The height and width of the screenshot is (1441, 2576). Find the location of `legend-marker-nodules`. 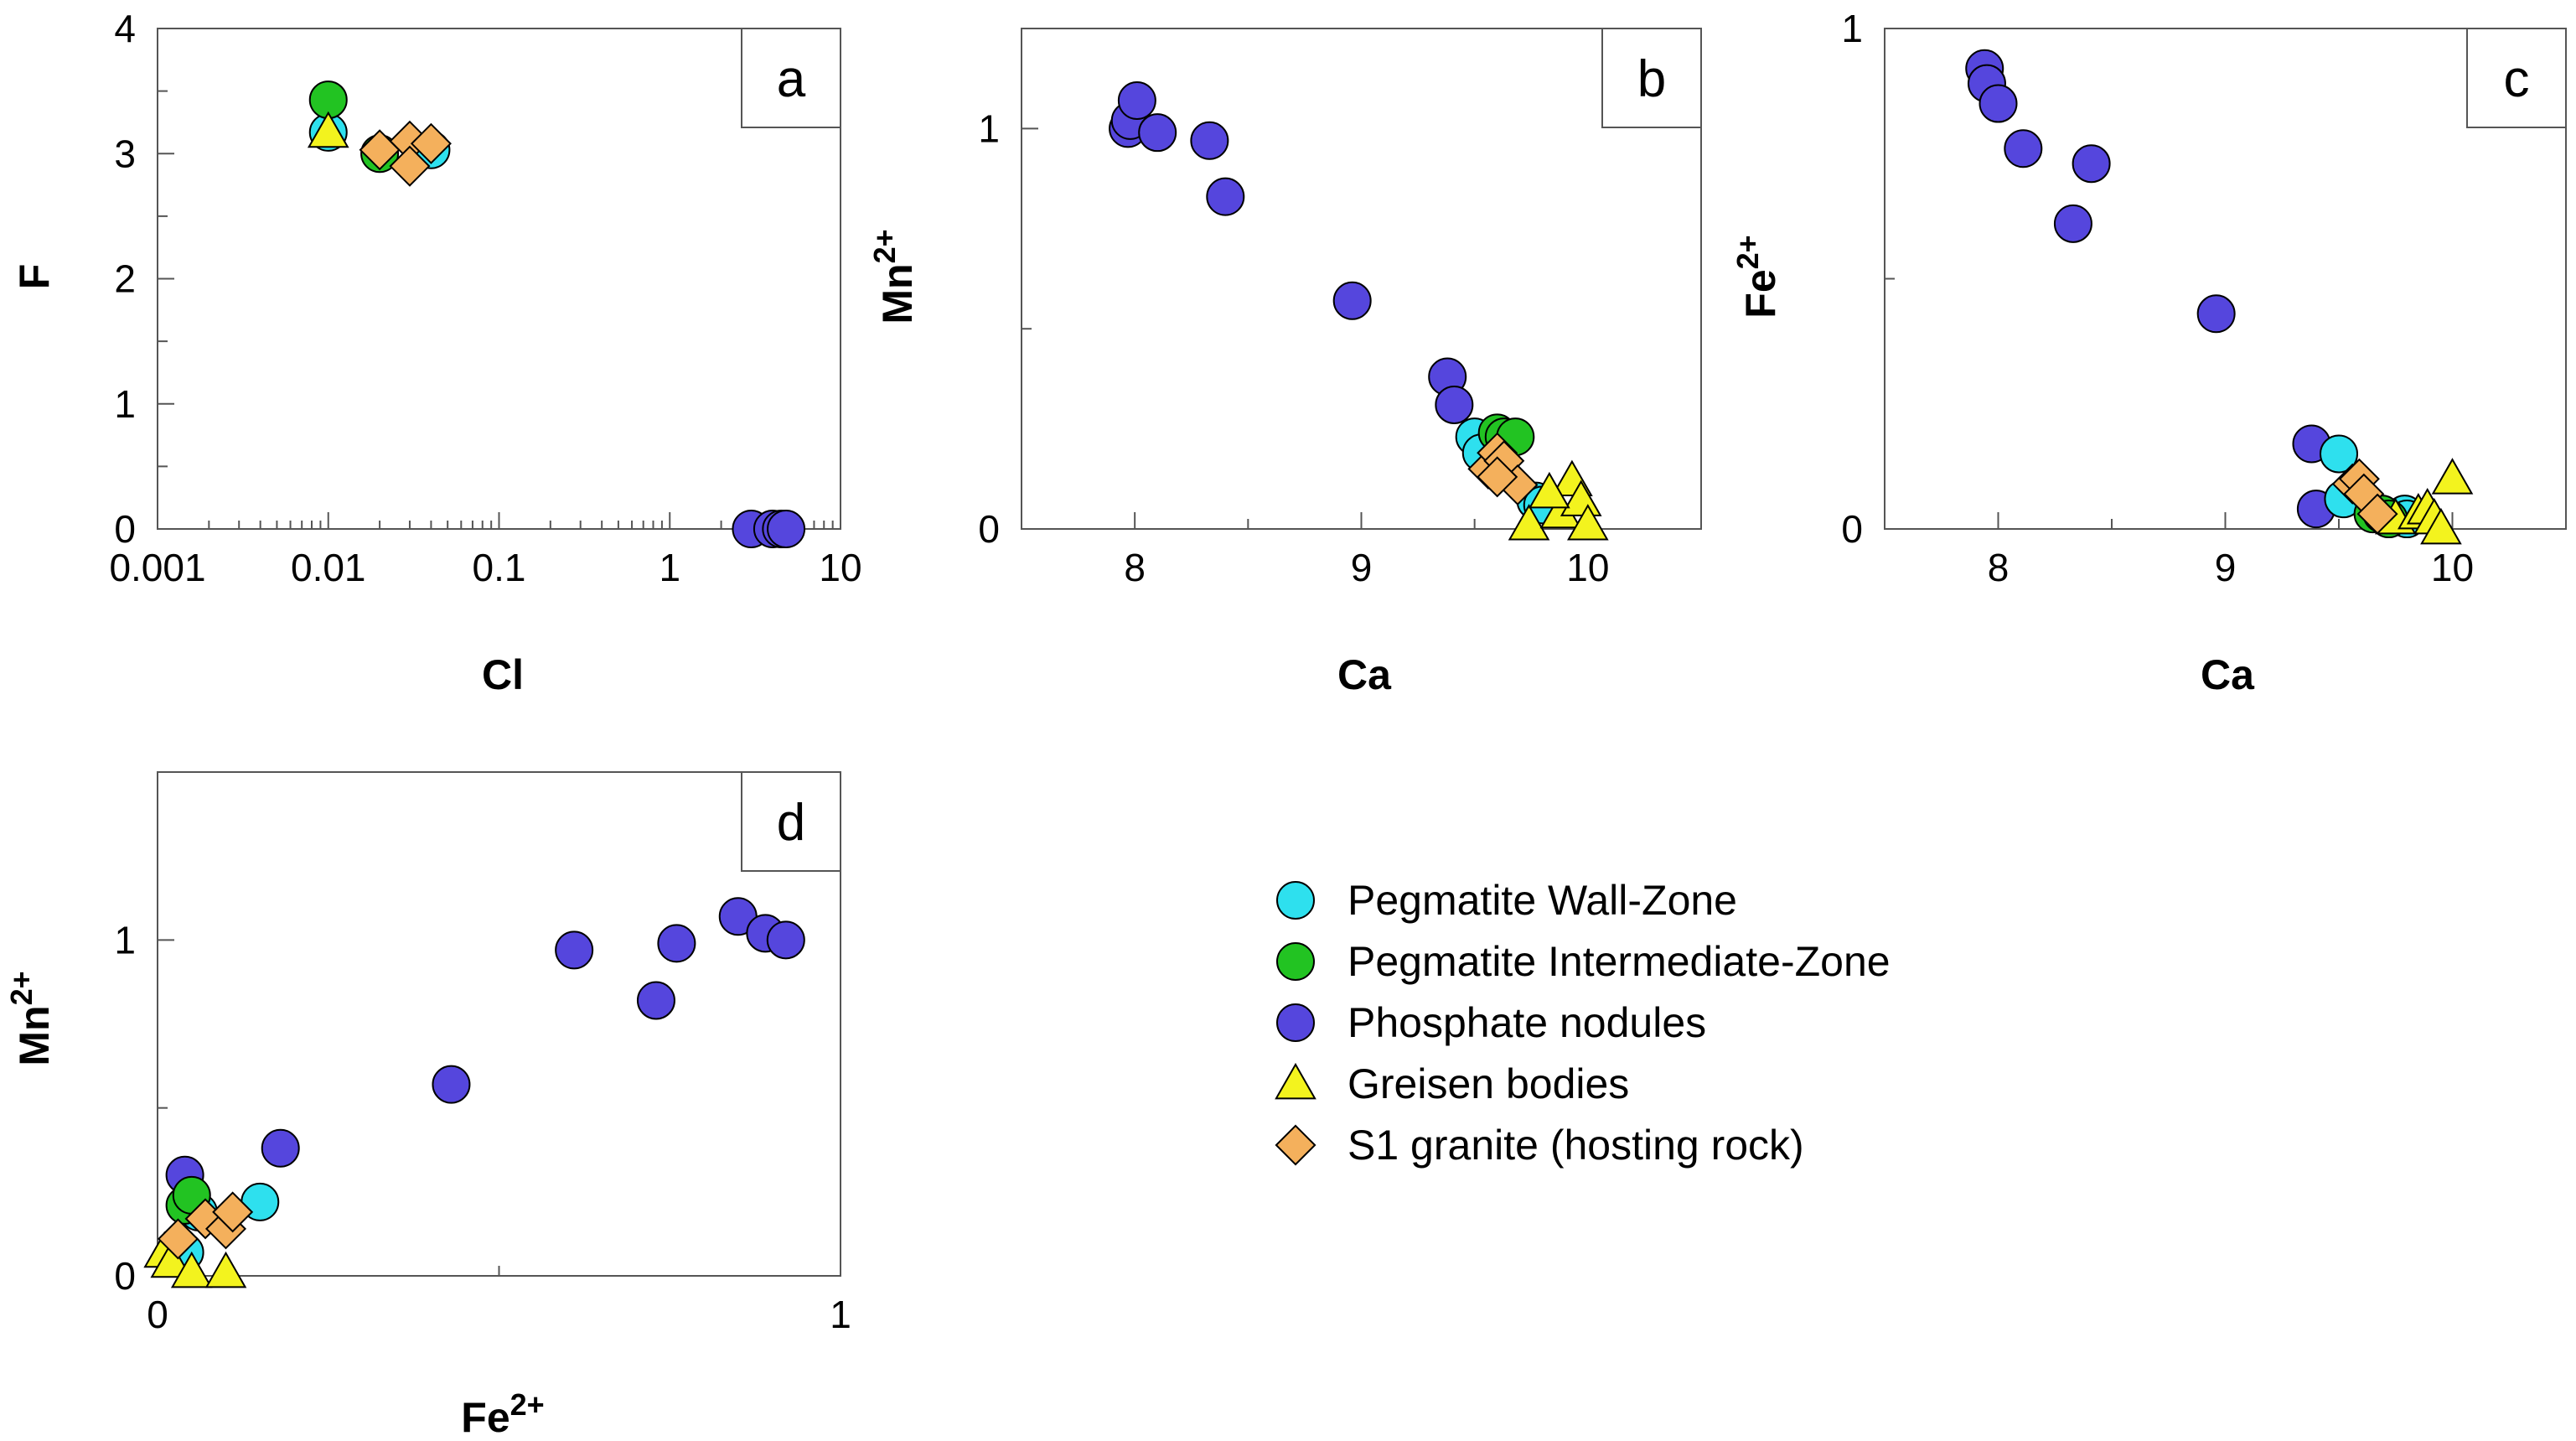

legend-marker-nodules is located at coordinates (1295, 1022).